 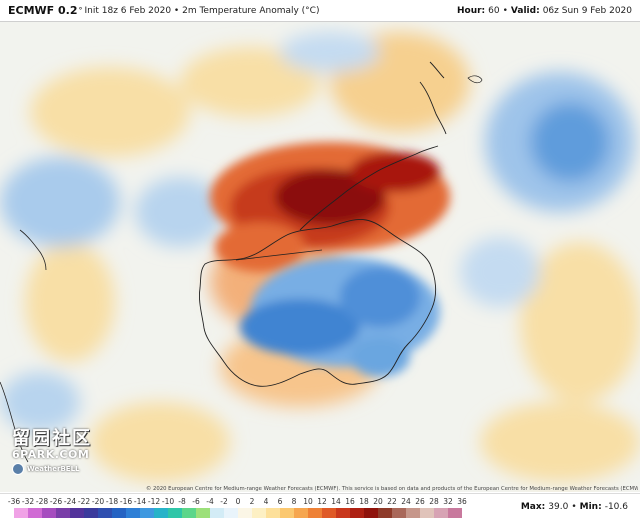 I want to click on cold-anomaly-core, so click(x=340, y=317).